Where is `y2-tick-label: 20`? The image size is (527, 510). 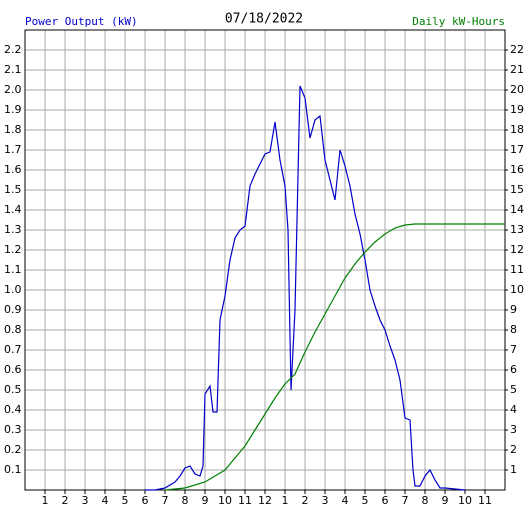
y2-tick-label: 20 is located at coordinates (517, 89).